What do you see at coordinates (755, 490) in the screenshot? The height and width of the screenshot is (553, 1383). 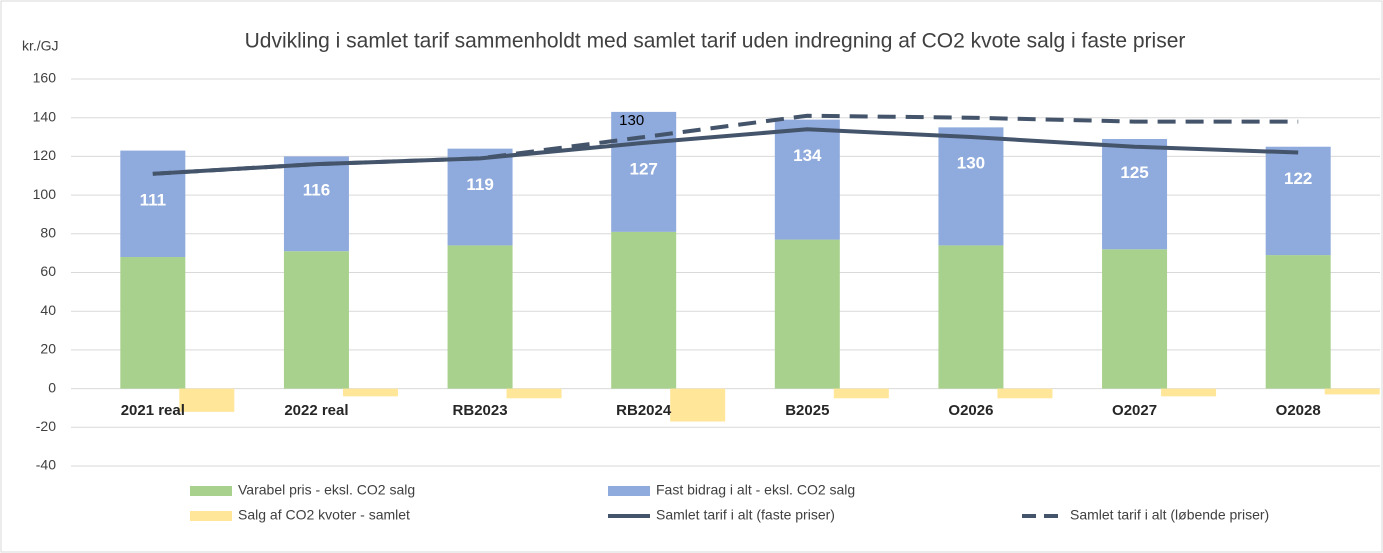 I see `legend-label: Fast bidrag i alt - eksl. CO2 salg` at bounding box center [755, 490].